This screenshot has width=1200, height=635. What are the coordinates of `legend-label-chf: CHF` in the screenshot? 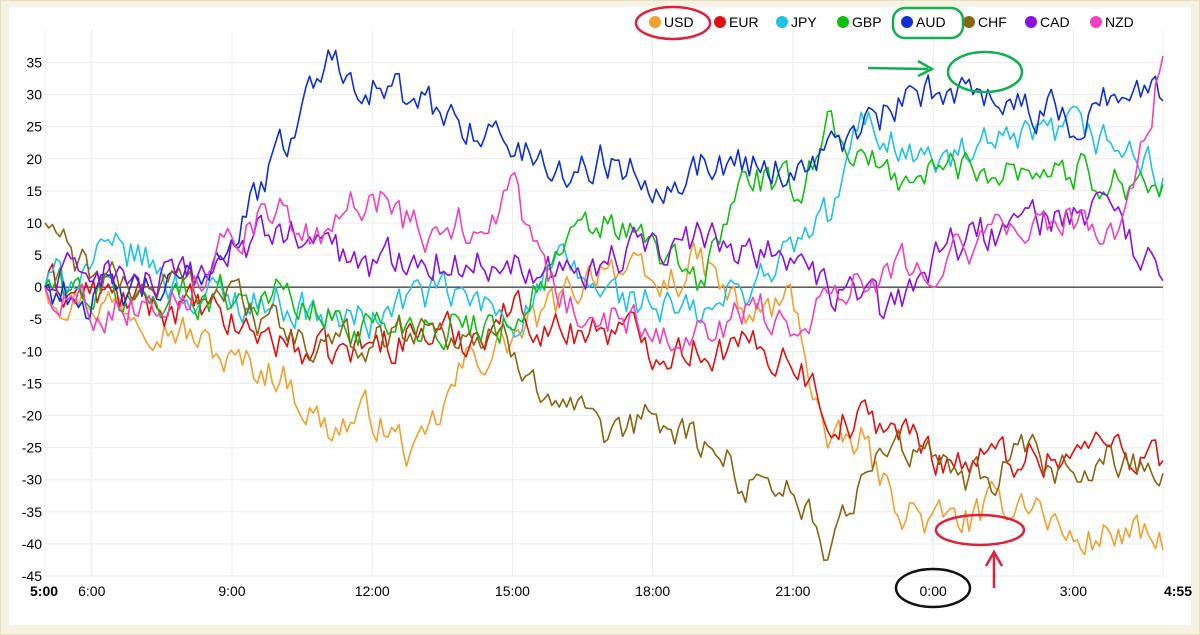 It's located at (992, 22).